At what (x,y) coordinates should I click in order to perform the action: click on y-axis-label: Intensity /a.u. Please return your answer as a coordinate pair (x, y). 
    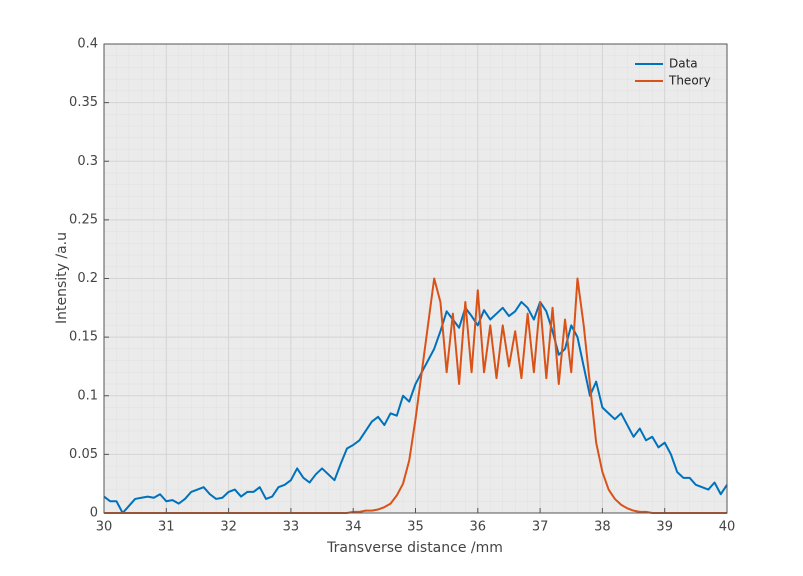
    Looking at the image, I should click on (62, 278).